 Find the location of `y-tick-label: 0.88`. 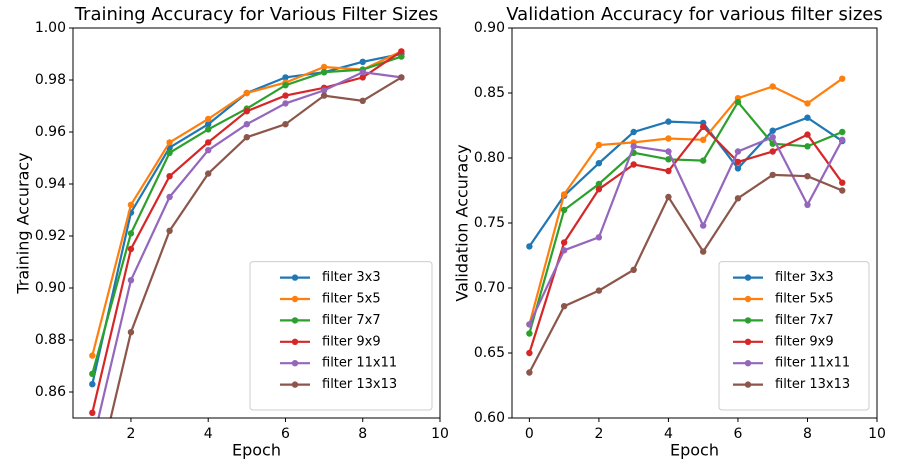

y-tick-label: 0.88 is located at coordinates (50, 340).